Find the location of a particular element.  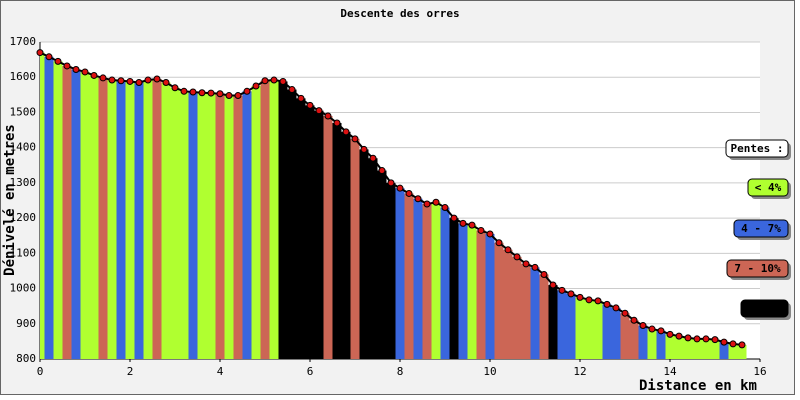

legend-item: < 4% is located at coordinates (768, 187).